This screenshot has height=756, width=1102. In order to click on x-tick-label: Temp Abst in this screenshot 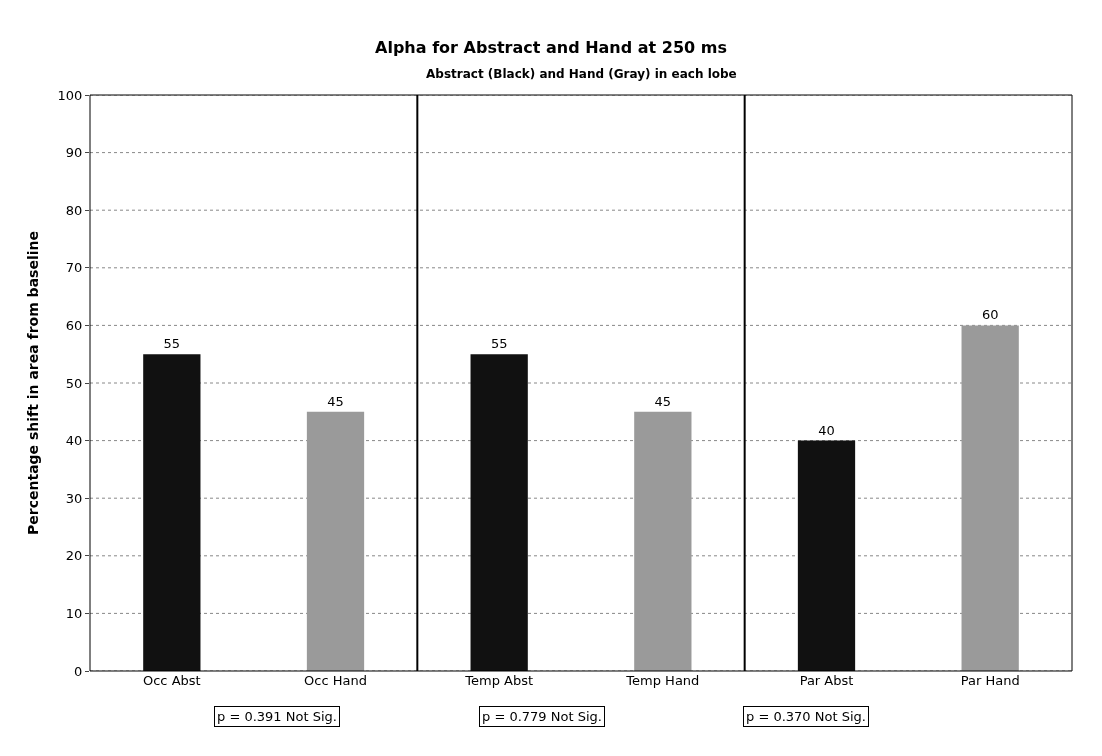, I will do `click(499, 680)`.